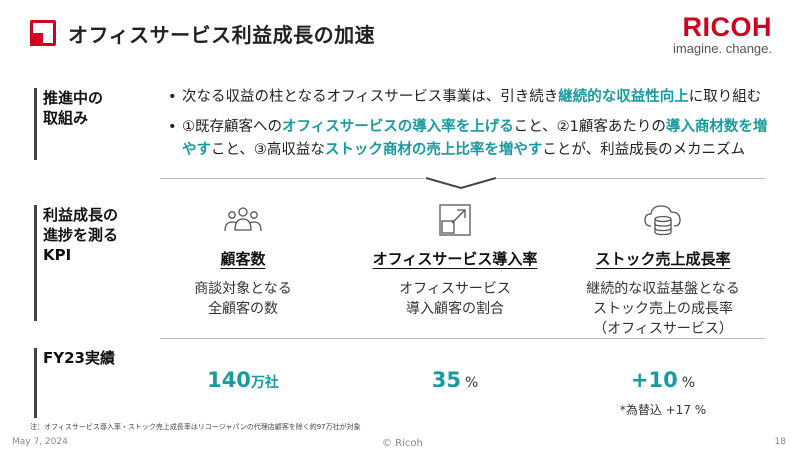 This screenshot has width=800, height=450. Describe the element at coordinates (268, 150) in the screenshot. I see `bullet-text: こと、③高収益な` at that location.